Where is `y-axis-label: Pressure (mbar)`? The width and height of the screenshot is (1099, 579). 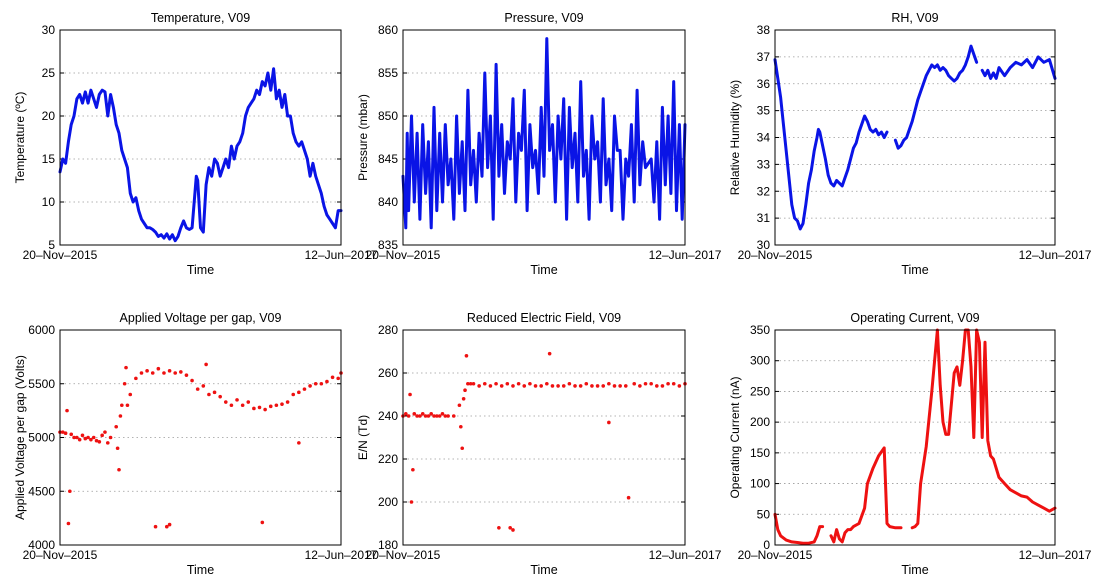
y-axis-label: Pressure (mbar) is located at coordinates (363, 137).